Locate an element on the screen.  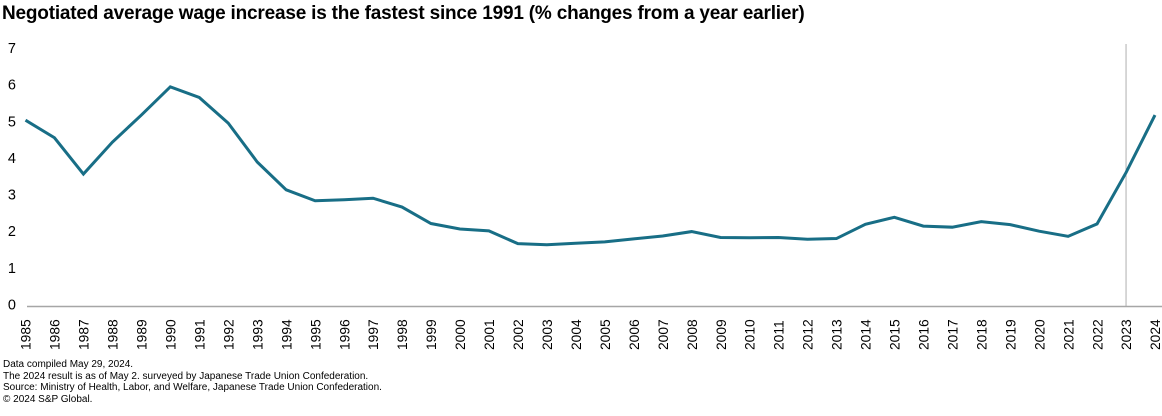
y-tick-label: 3 is located at coordinates (12, 196).